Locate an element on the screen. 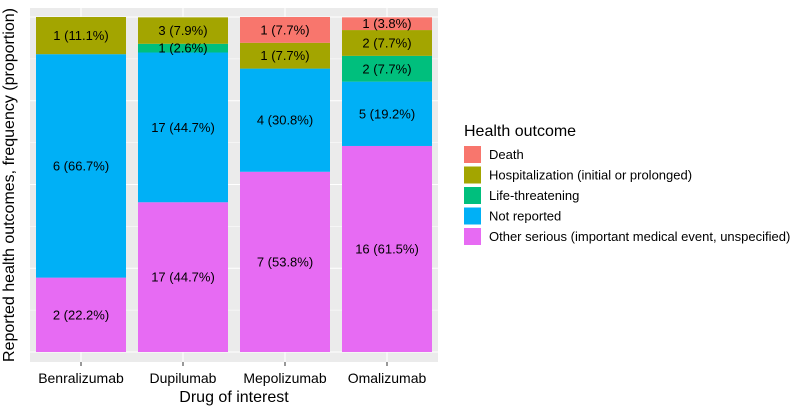  bar-value-label: 1 (3.8%) is located at coordinates (386, 23).